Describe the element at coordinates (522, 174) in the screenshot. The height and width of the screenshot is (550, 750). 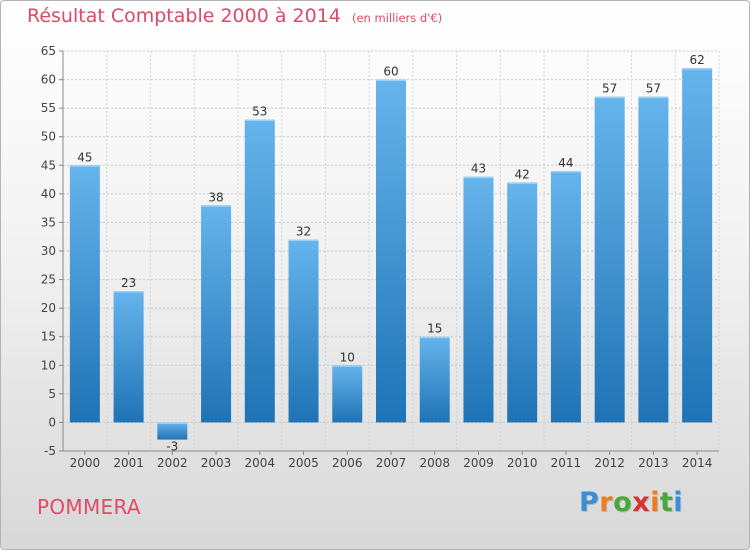
I see `bar-value-label: 42` at that location.